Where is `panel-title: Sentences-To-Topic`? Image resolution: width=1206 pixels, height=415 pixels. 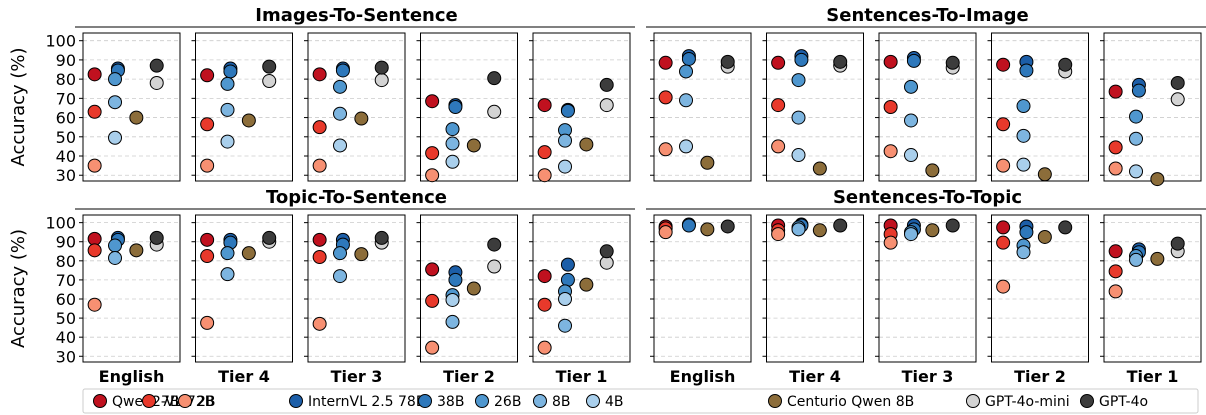
panel-title: Sentences-To-Topic is located at coordinates (927, 197).